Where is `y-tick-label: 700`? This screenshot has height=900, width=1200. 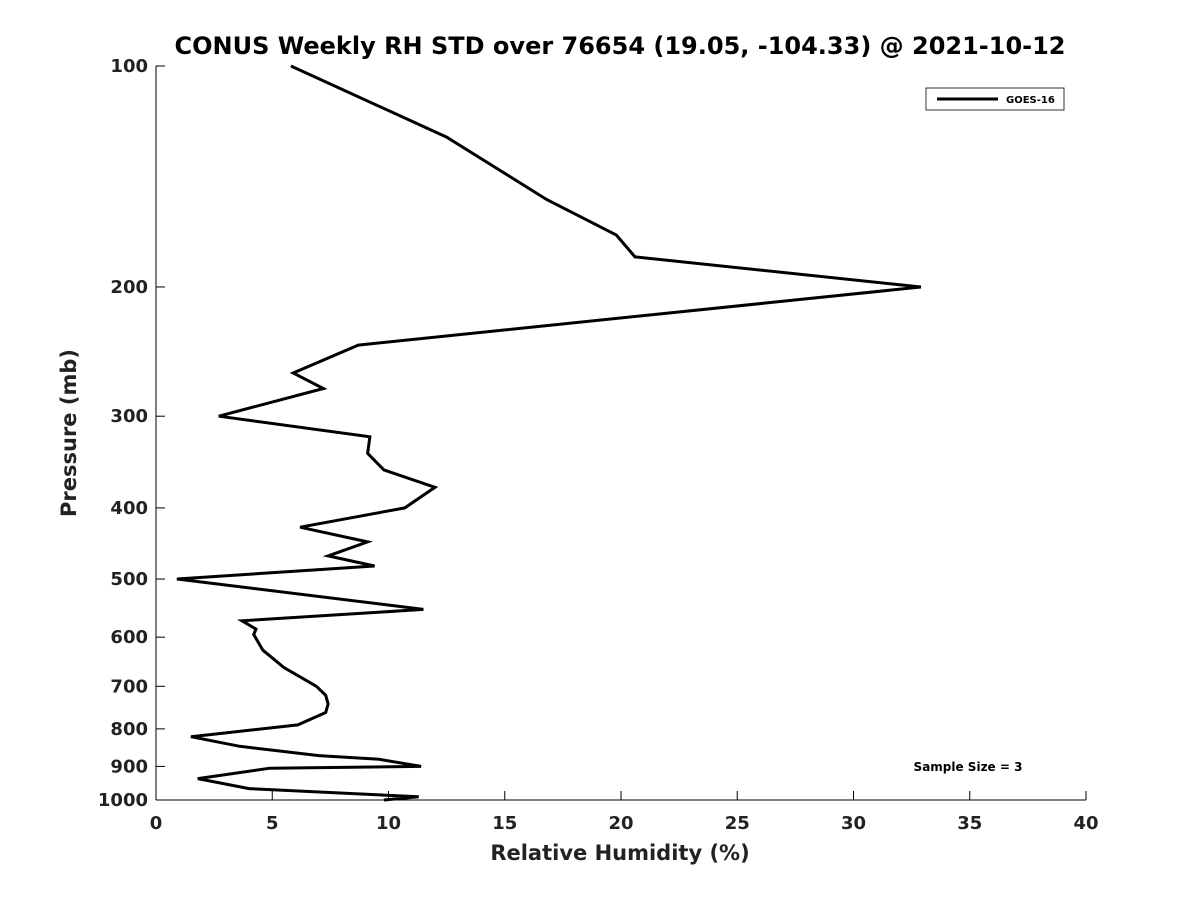 y-tick-label: 700 is located at coordinates (129, 686).